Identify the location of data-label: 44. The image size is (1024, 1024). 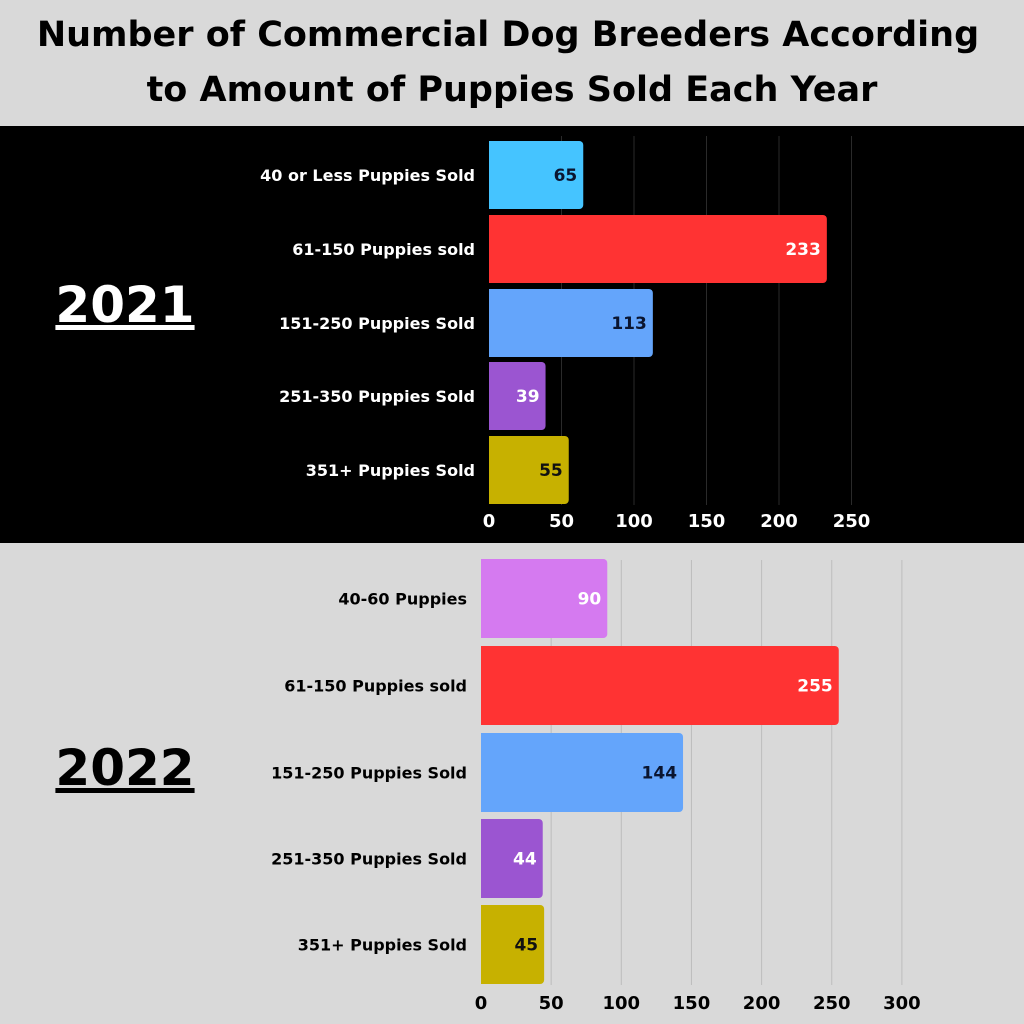
(525, 860).